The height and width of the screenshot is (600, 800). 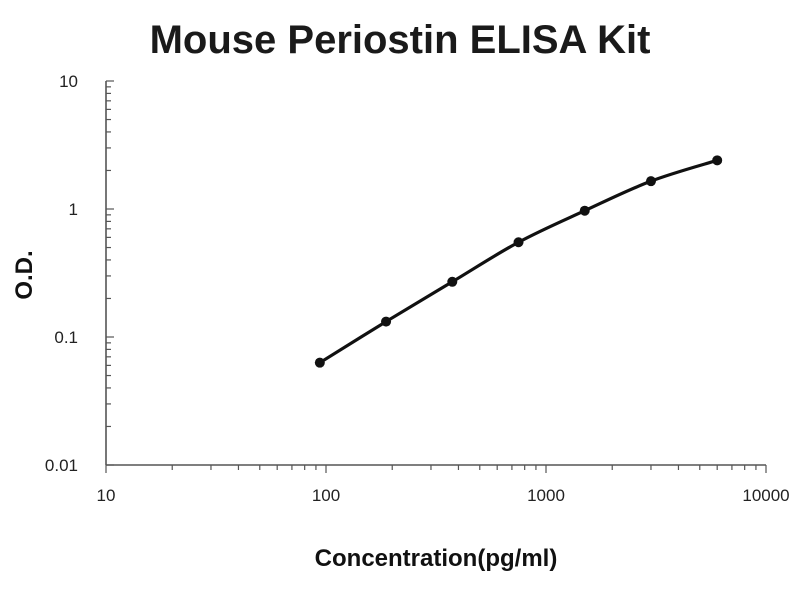 I want to click on x-tick-label: 1000, so click(x=546, y=495).